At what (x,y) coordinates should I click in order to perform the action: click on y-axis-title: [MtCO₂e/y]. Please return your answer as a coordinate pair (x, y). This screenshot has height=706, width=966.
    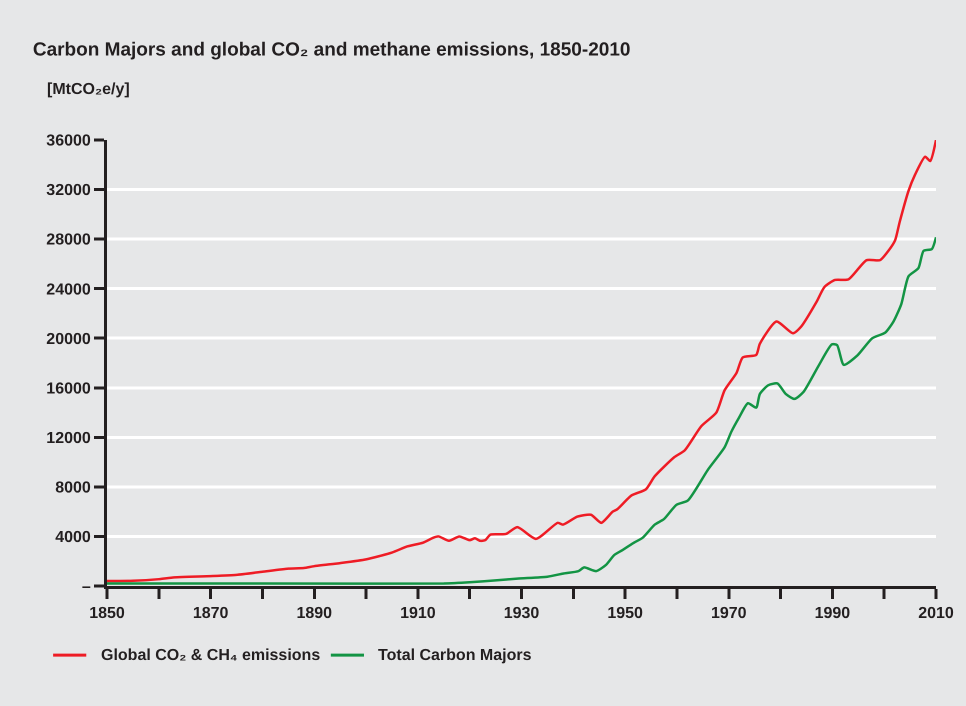
    Looking at the image, I should click on (88, 89).